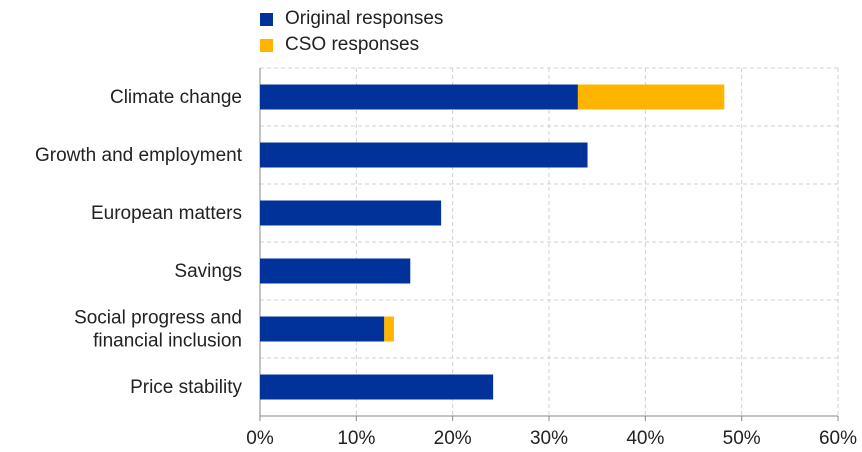  Describe the element at coordinates (266, 45) in the screenshot. I see `legend-swatch-cso` at that location.